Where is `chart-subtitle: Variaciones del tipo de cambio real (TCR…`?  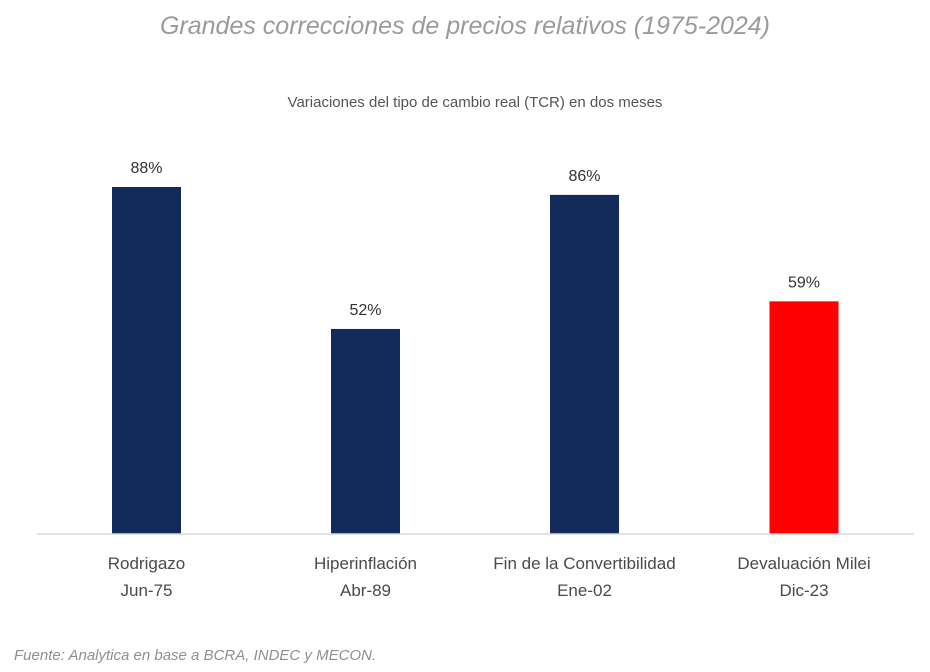 chart-subtitle: Variaciones del tipo de cambio real (TCR… is located at coordinates (475, 102).